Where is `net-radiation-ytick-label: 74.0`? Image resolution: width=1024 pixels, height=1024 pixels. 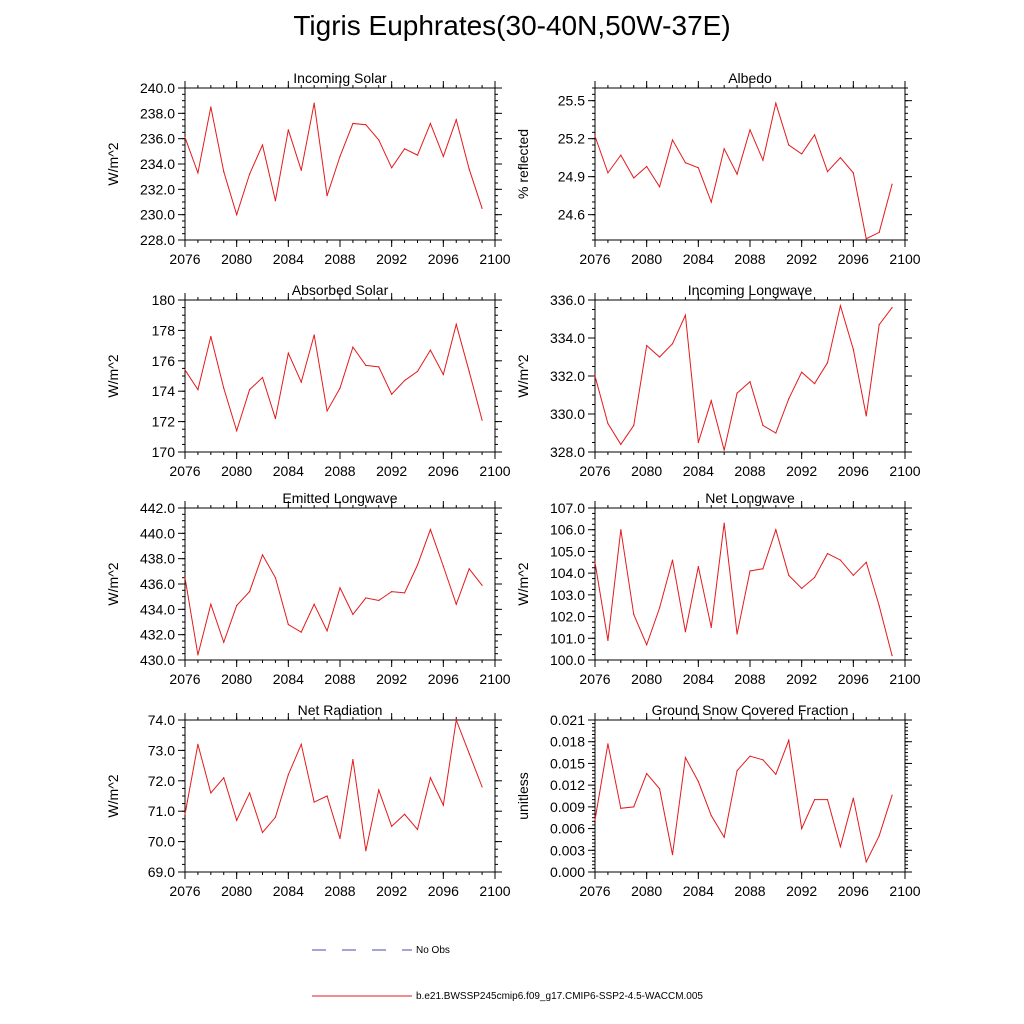
net-radiation-ytick-label: 74.0 is located at coordinates (161, 720).